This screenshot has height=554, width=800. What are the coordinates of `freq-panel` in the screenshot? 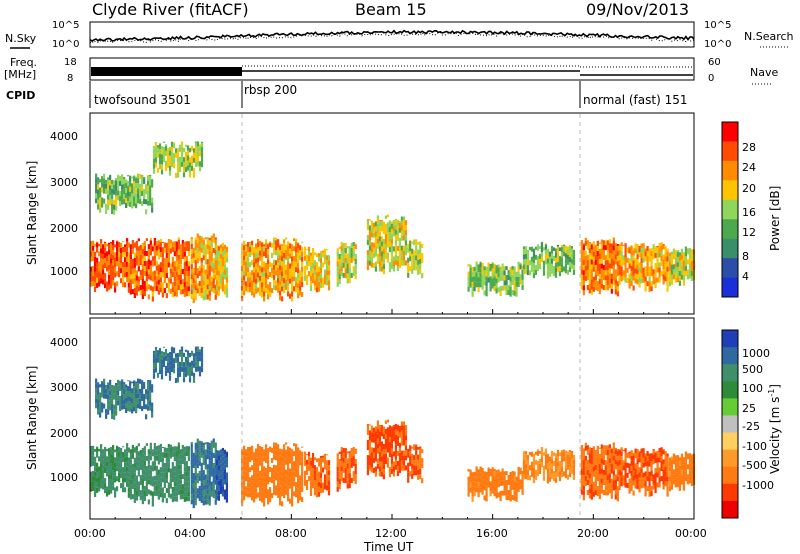 It's located at (392, 69).